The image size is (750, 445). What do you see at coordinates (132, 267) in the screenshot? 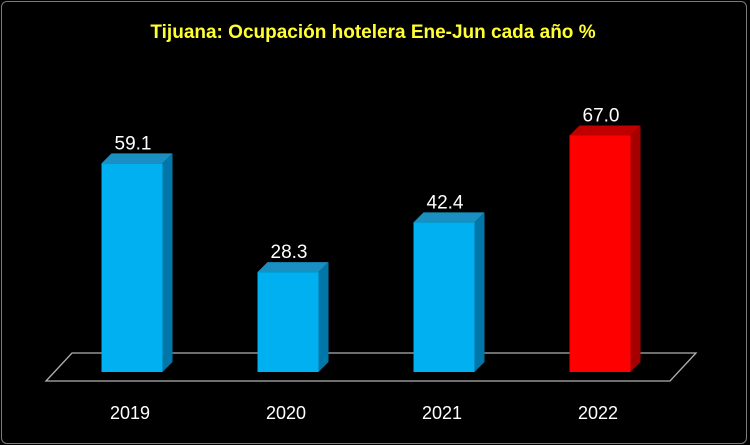
I see `bar-2019` at bounding box center [132, 267].